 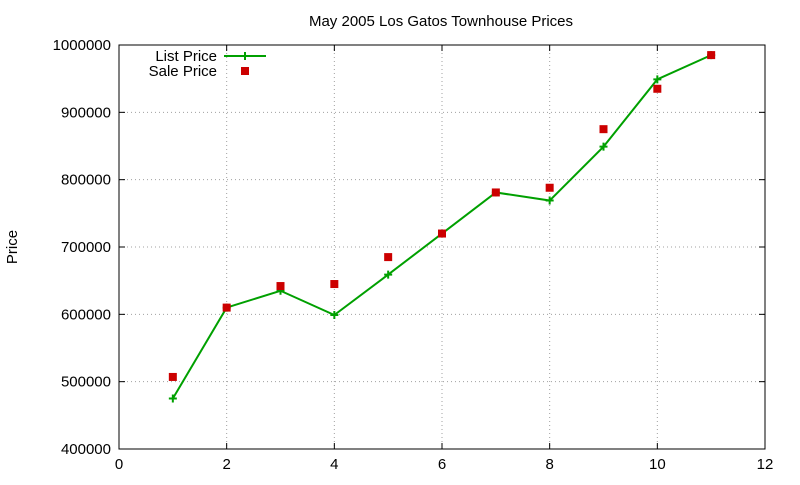 I want to click on x-axis-tick-labels: 0 2 4 6 8 10 12, so click(x=444, y=464).